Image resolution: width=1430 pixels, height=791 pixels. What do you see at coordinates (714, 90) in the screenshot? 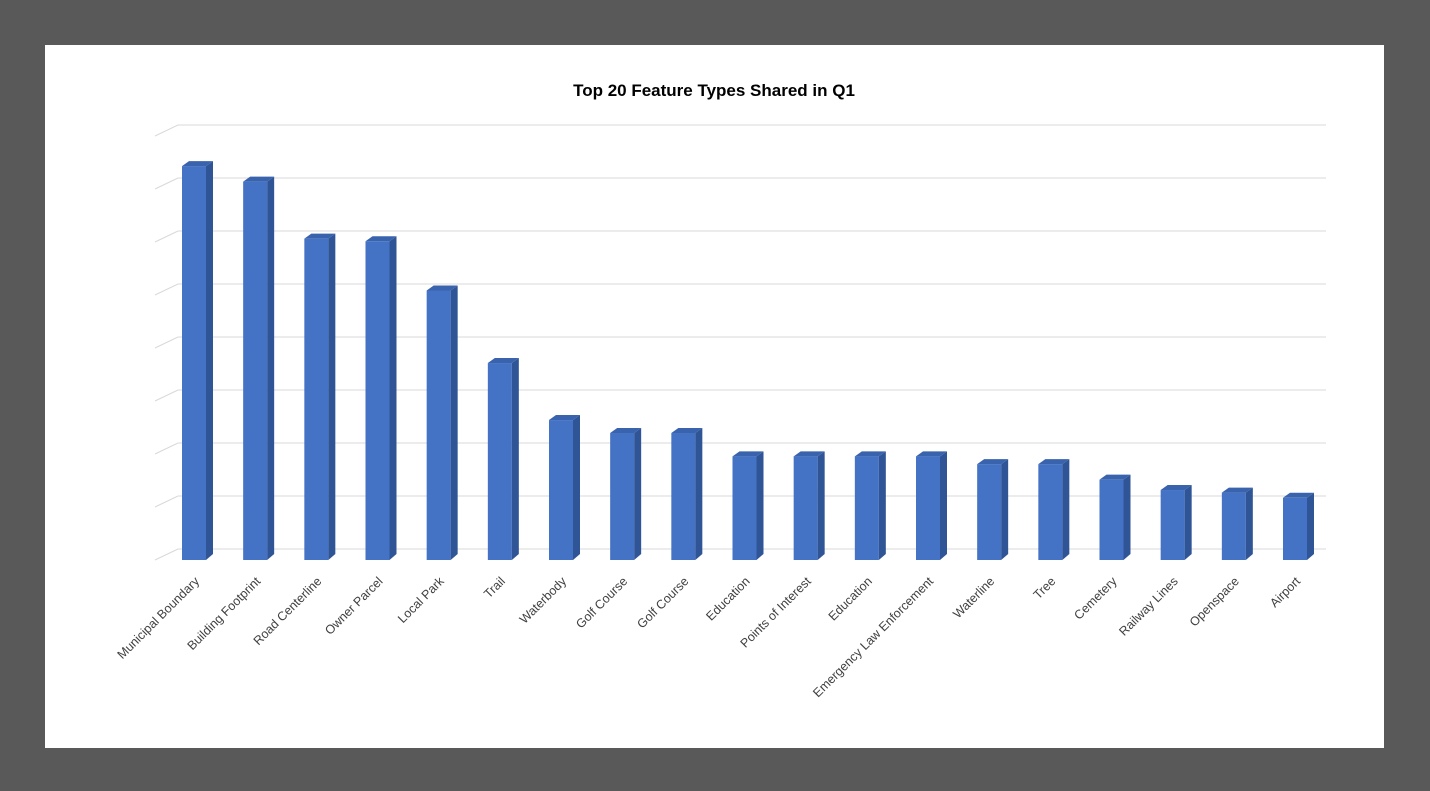
I see `chart-title: Top 20 Feature Types Shared in Q1` at bounding box center [714, 90].